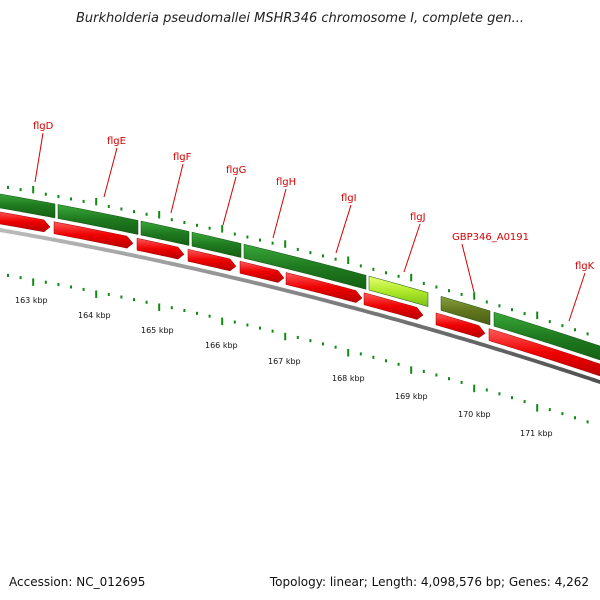 This screenshot has height=600, width=600. I want to click on gene-label: flgF, so click(182, 157).